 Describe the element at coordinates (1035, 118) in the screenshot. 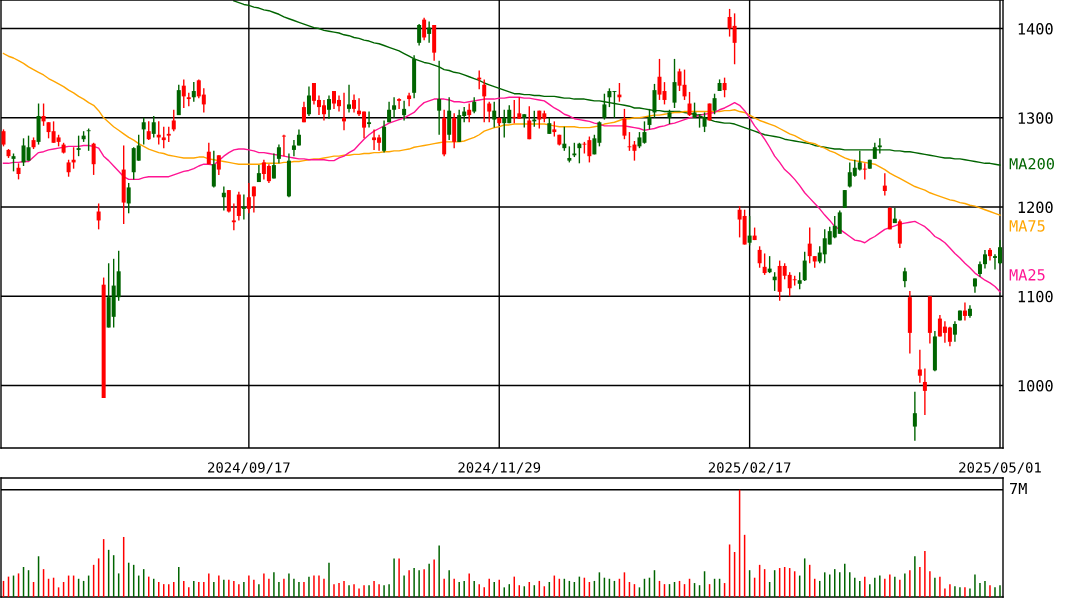

I see `y-tick-label: 1300` at that location.